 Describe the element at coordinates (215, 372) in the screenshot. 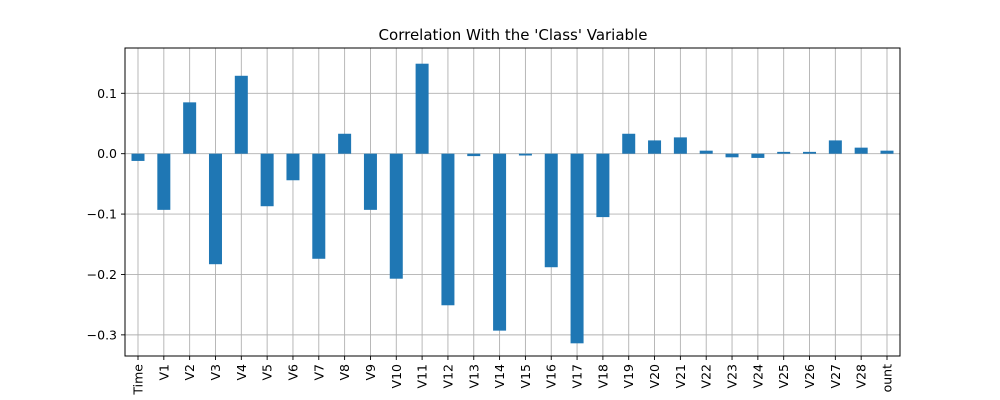

I see `x-tick-label: V3` at that location.